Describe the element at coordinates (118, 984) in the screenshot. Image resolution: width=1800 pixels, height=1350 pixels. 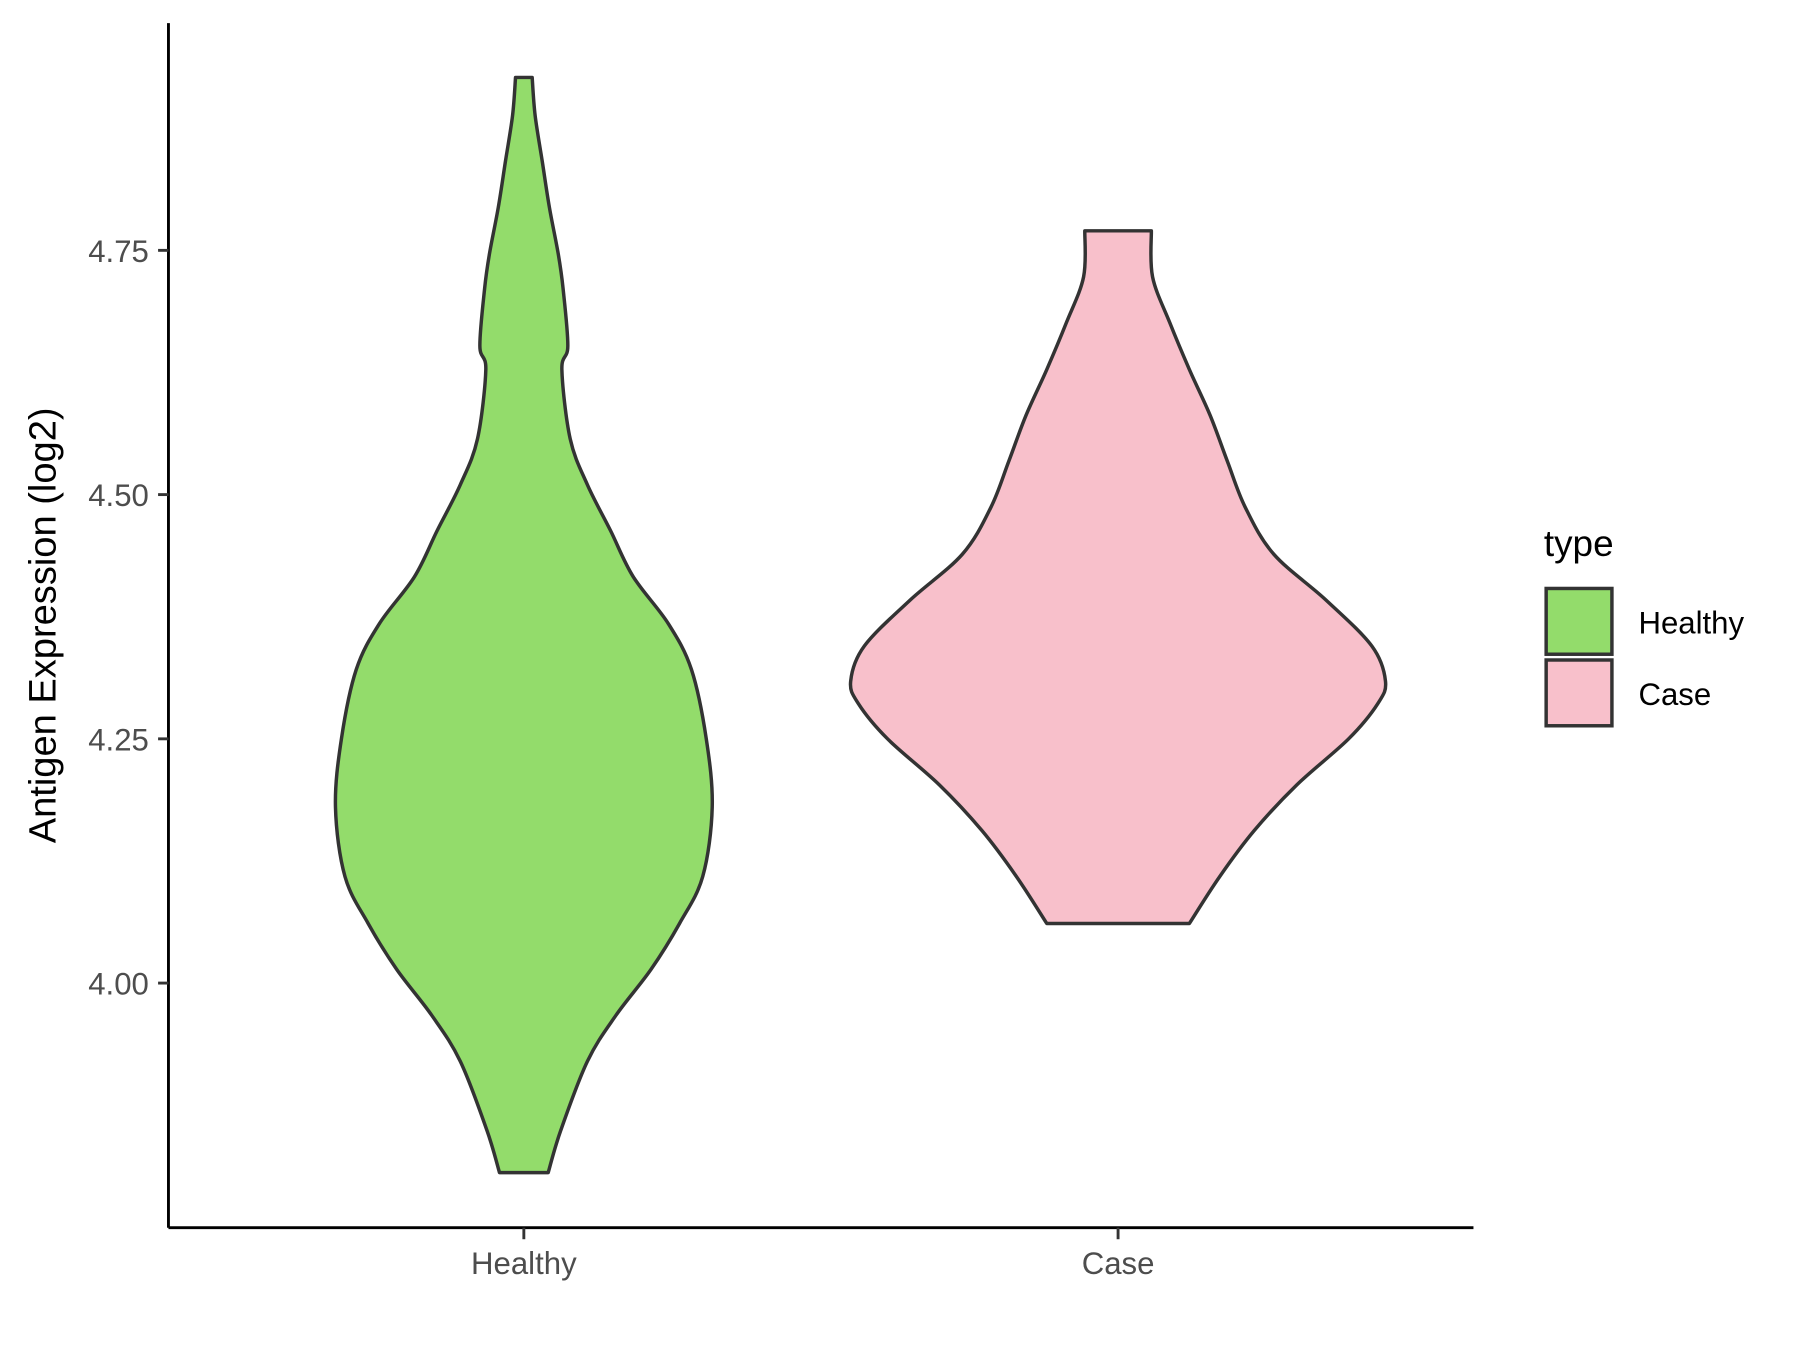
I see `y-tick-label: 4.00` at that location.